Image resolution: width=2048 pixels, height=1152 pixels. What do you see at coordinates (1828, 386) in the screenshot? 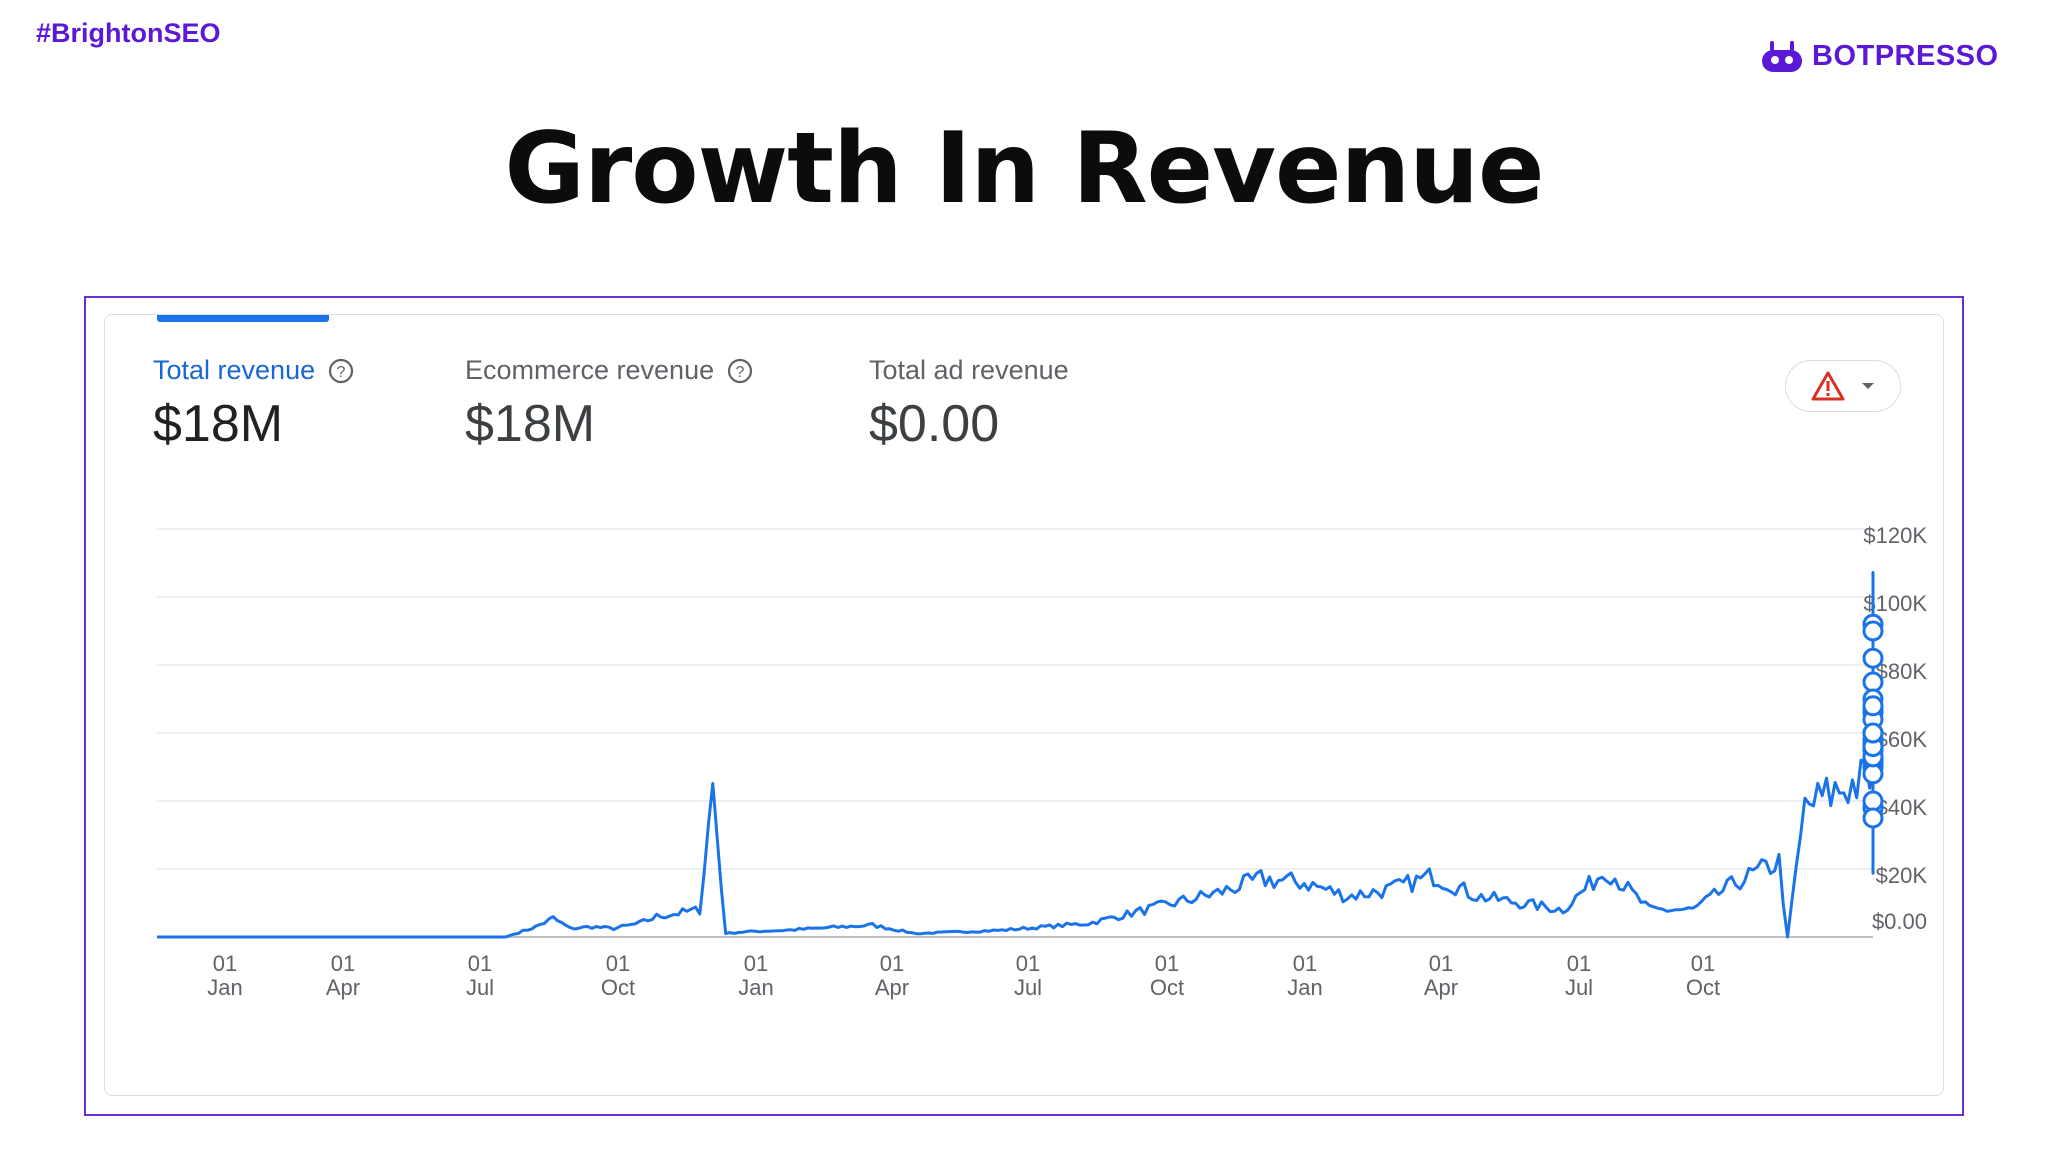
I see `warning-triangle-icon` at bounding box center [1828, 386].